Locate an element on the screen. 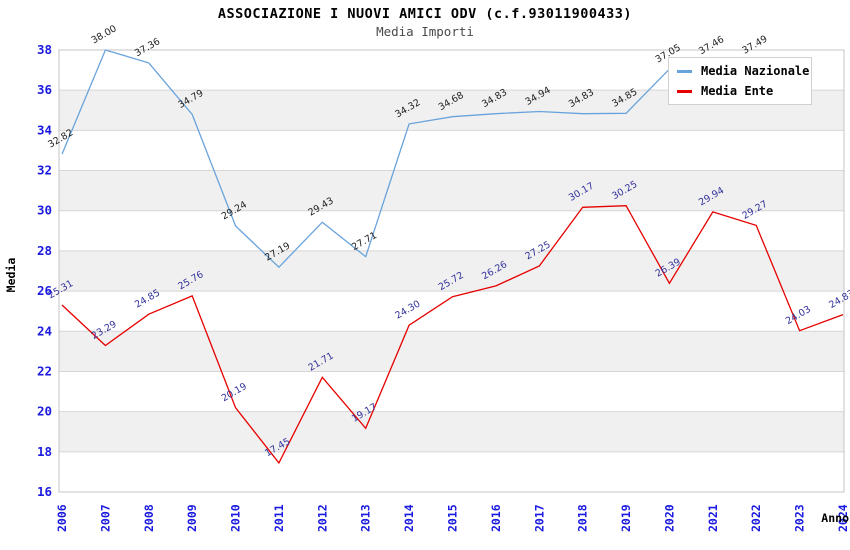 The width and height of the screenshot is (850, 550). legend-item-media-nazionale: Media Nazionale is located at coordinates (743, 71).